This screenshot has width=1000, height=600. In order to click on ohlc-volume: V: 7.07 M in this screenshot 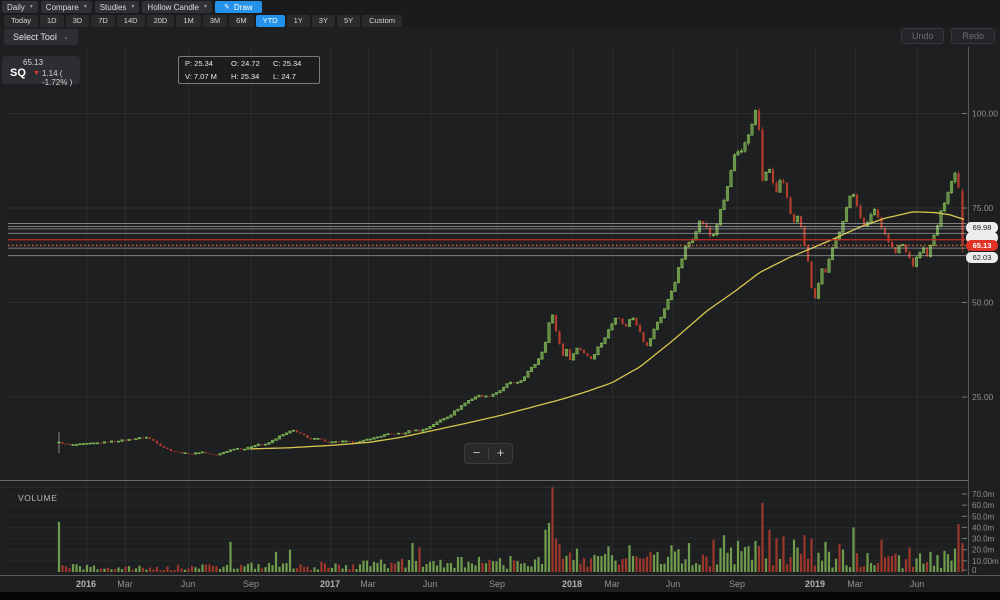, I will do `click(201, 76)`.